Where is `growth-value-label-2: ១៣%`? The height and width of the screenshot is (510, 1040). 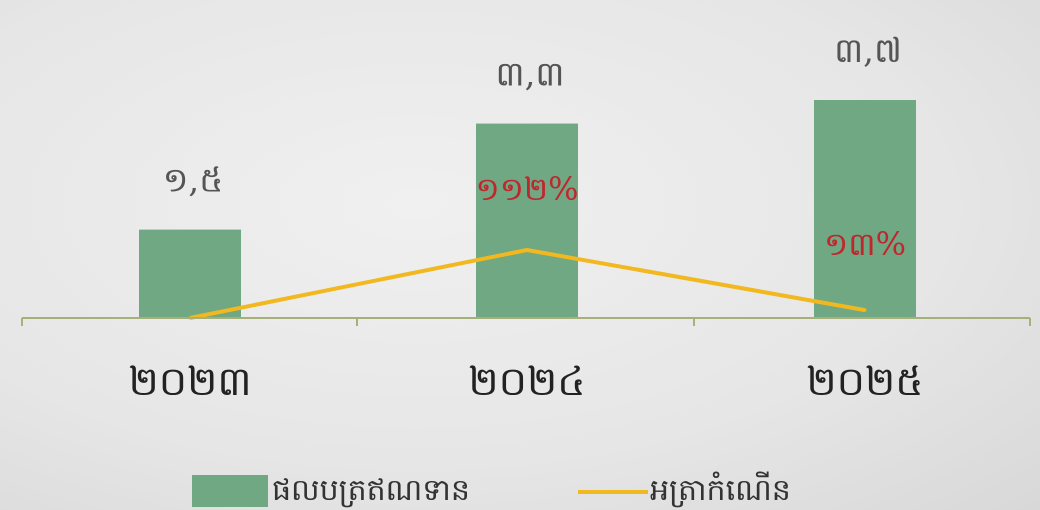
growth-value-label-2: ១៣% is located at coordinates (865, 244).